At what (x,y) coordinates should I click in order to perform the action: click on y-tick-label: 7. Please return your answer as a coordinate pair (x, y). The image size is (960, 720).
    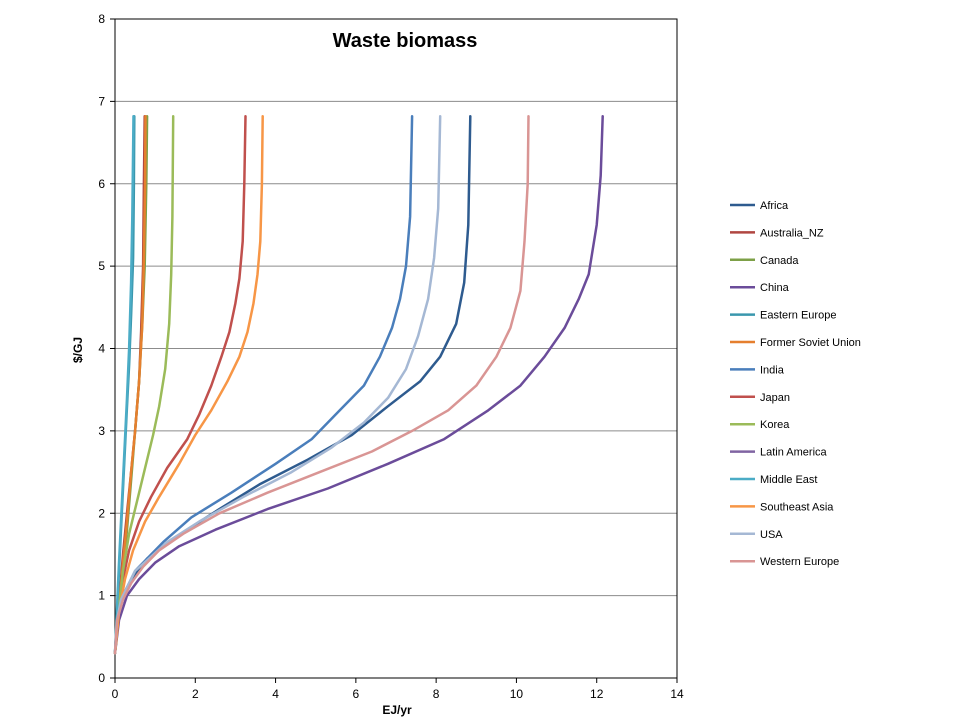
    Looking at the image, I should click on (101, 101).